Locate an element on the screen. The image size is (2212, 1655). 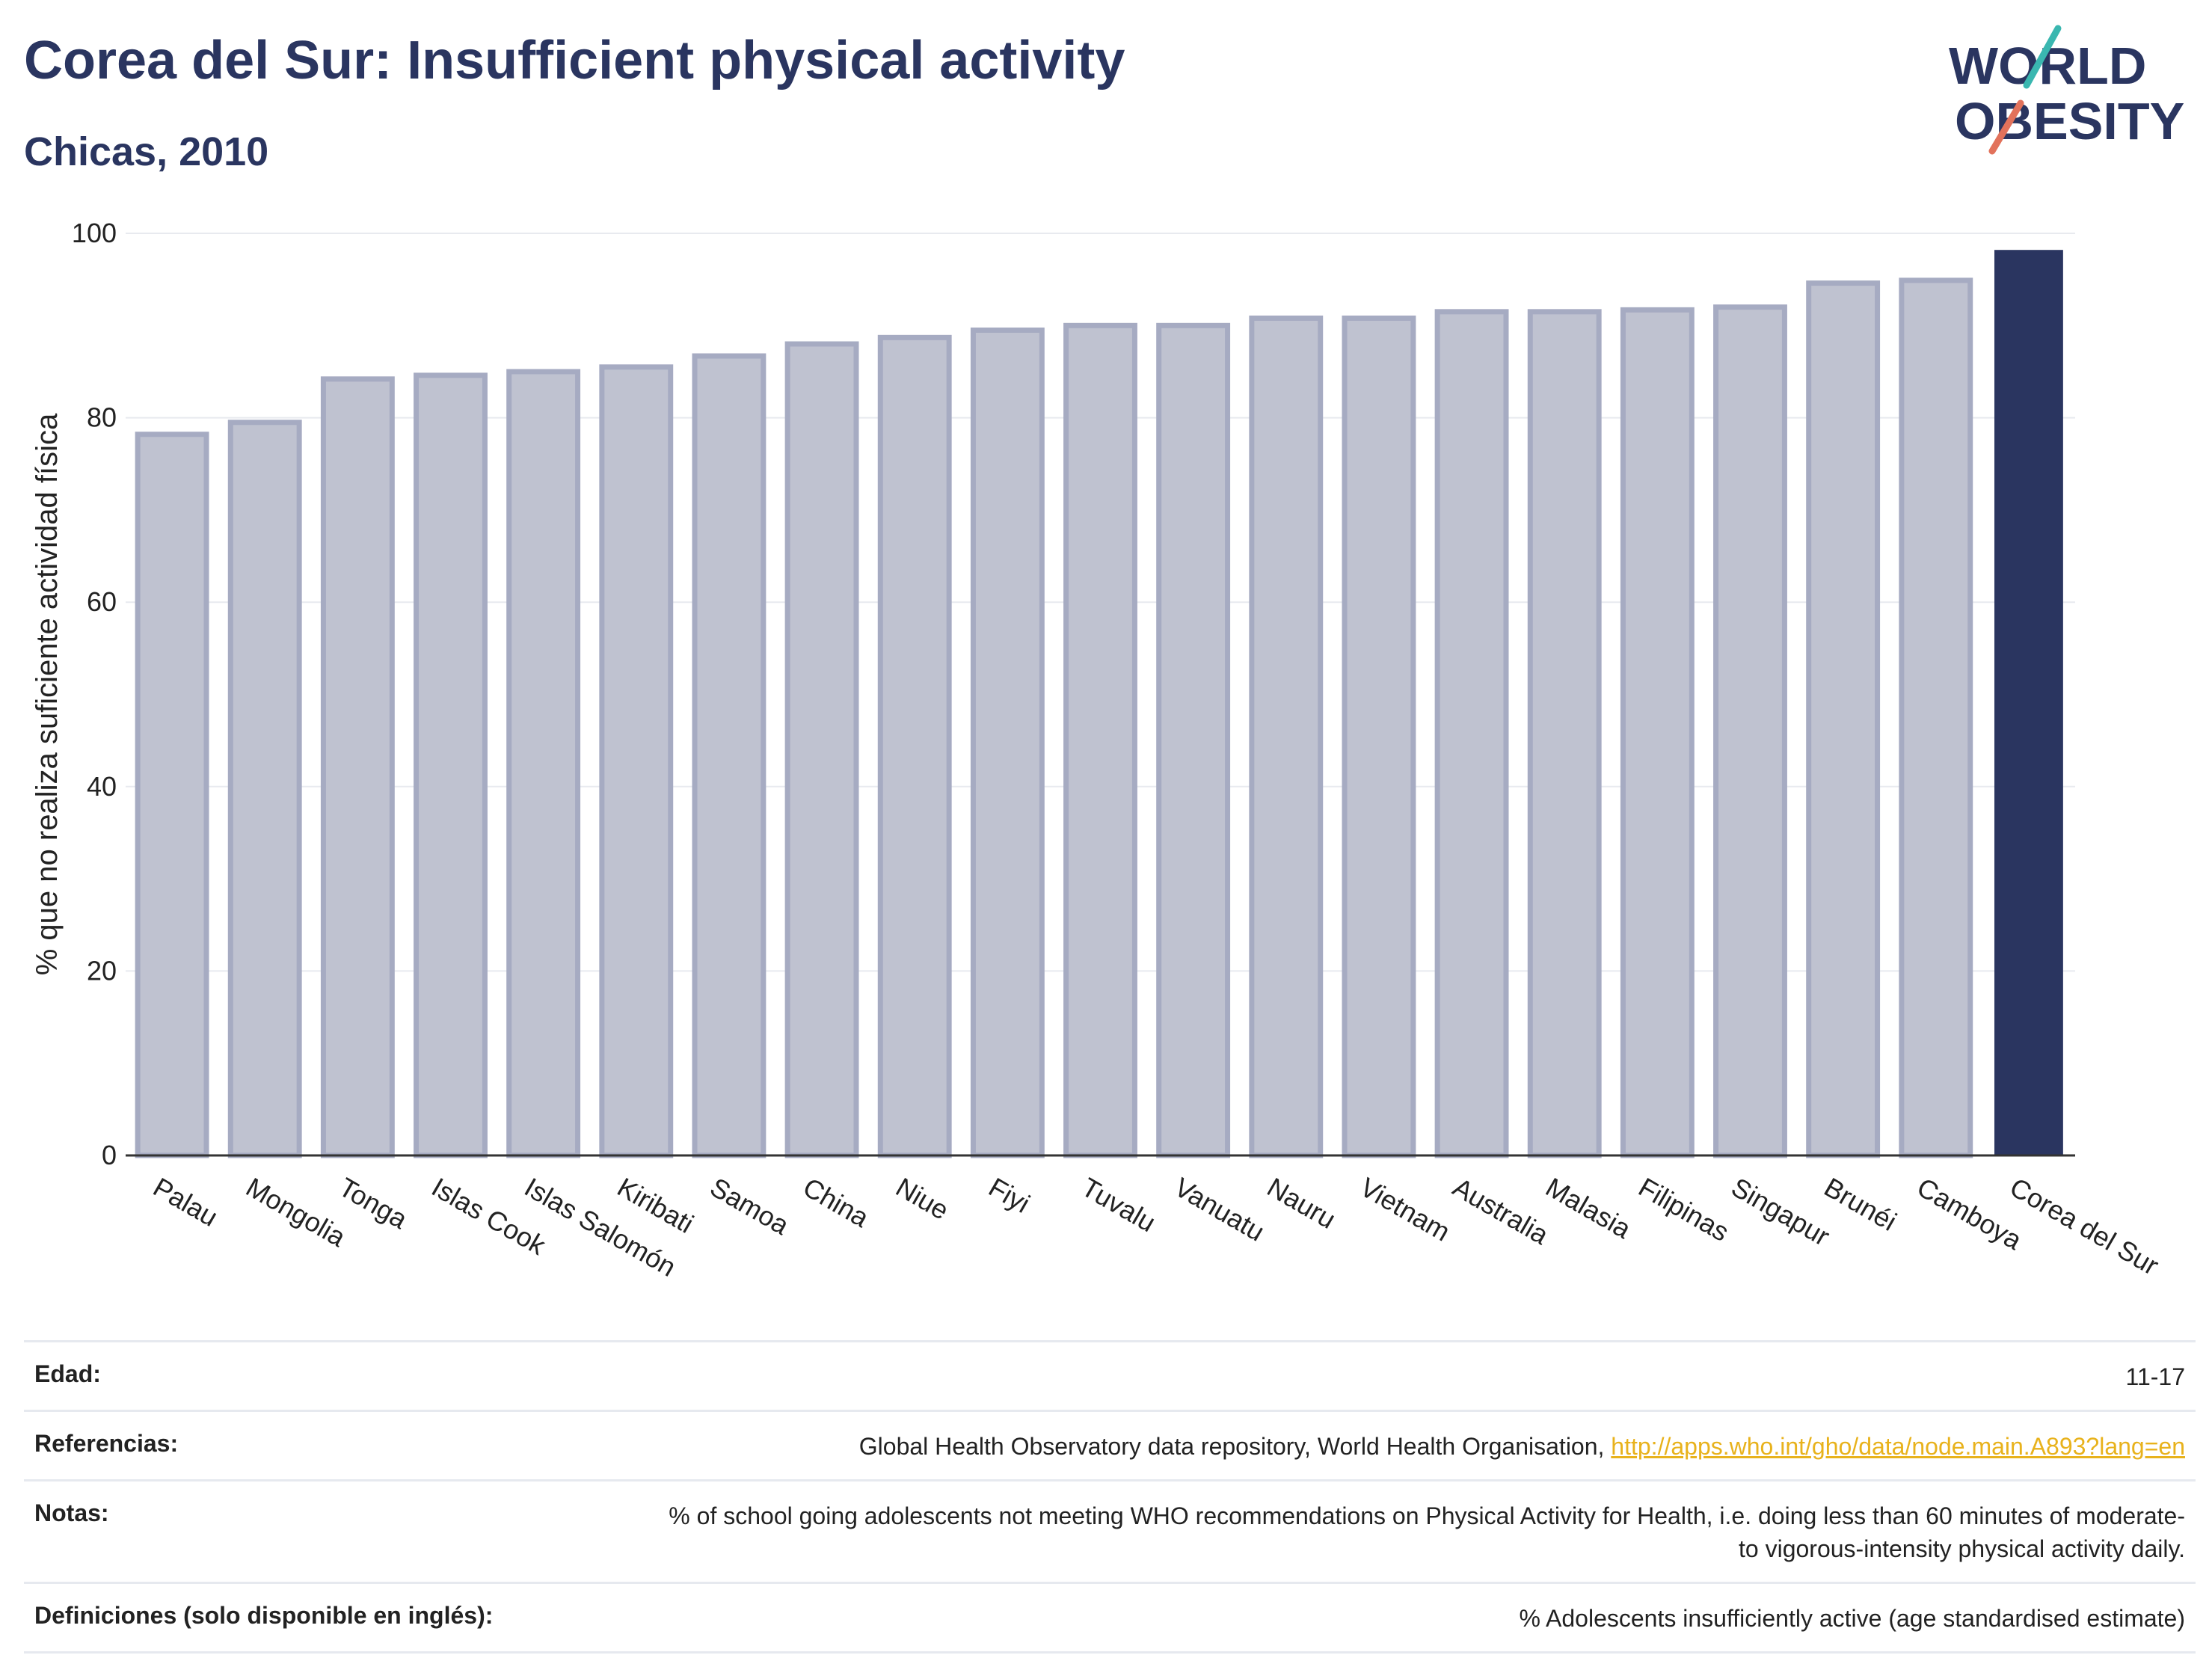
y-tick-label: 100 is located at coordinates (94, 233).